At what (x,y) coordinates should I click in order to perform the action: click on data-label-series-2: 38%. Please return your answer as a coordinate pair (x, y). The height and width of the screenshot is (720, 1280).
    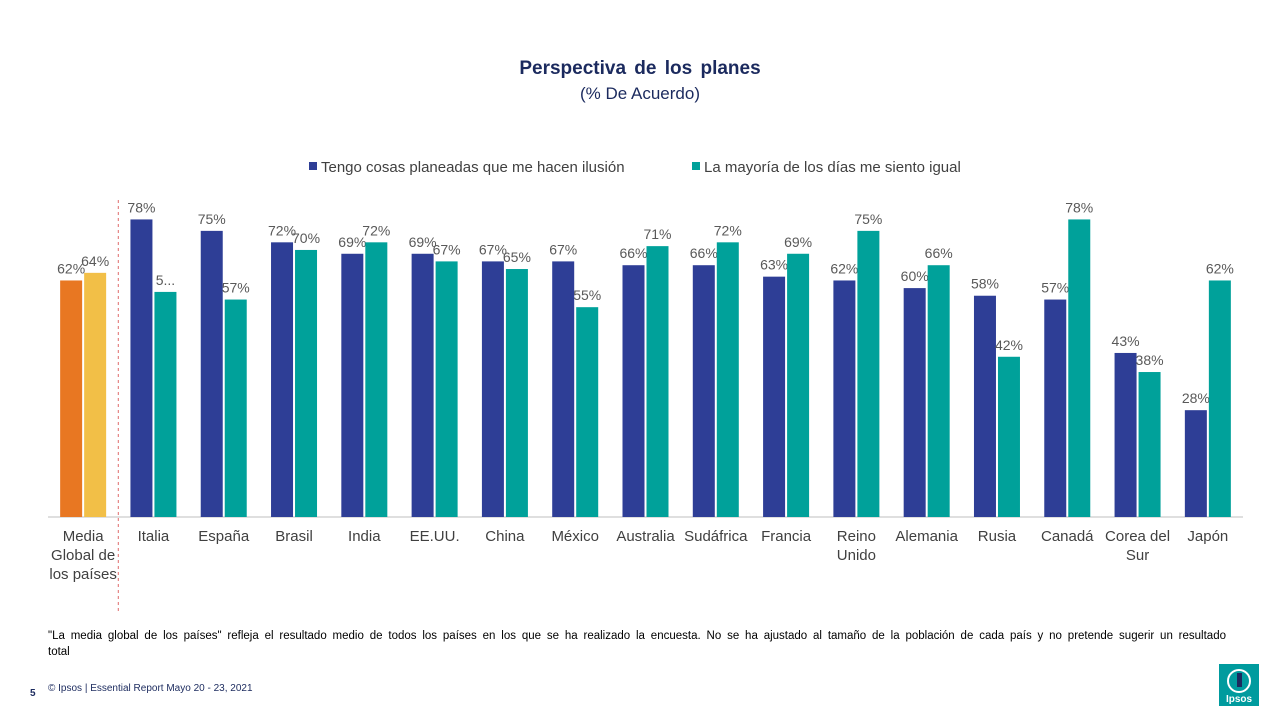
    Looking at the image, I should click on (1150, 360).